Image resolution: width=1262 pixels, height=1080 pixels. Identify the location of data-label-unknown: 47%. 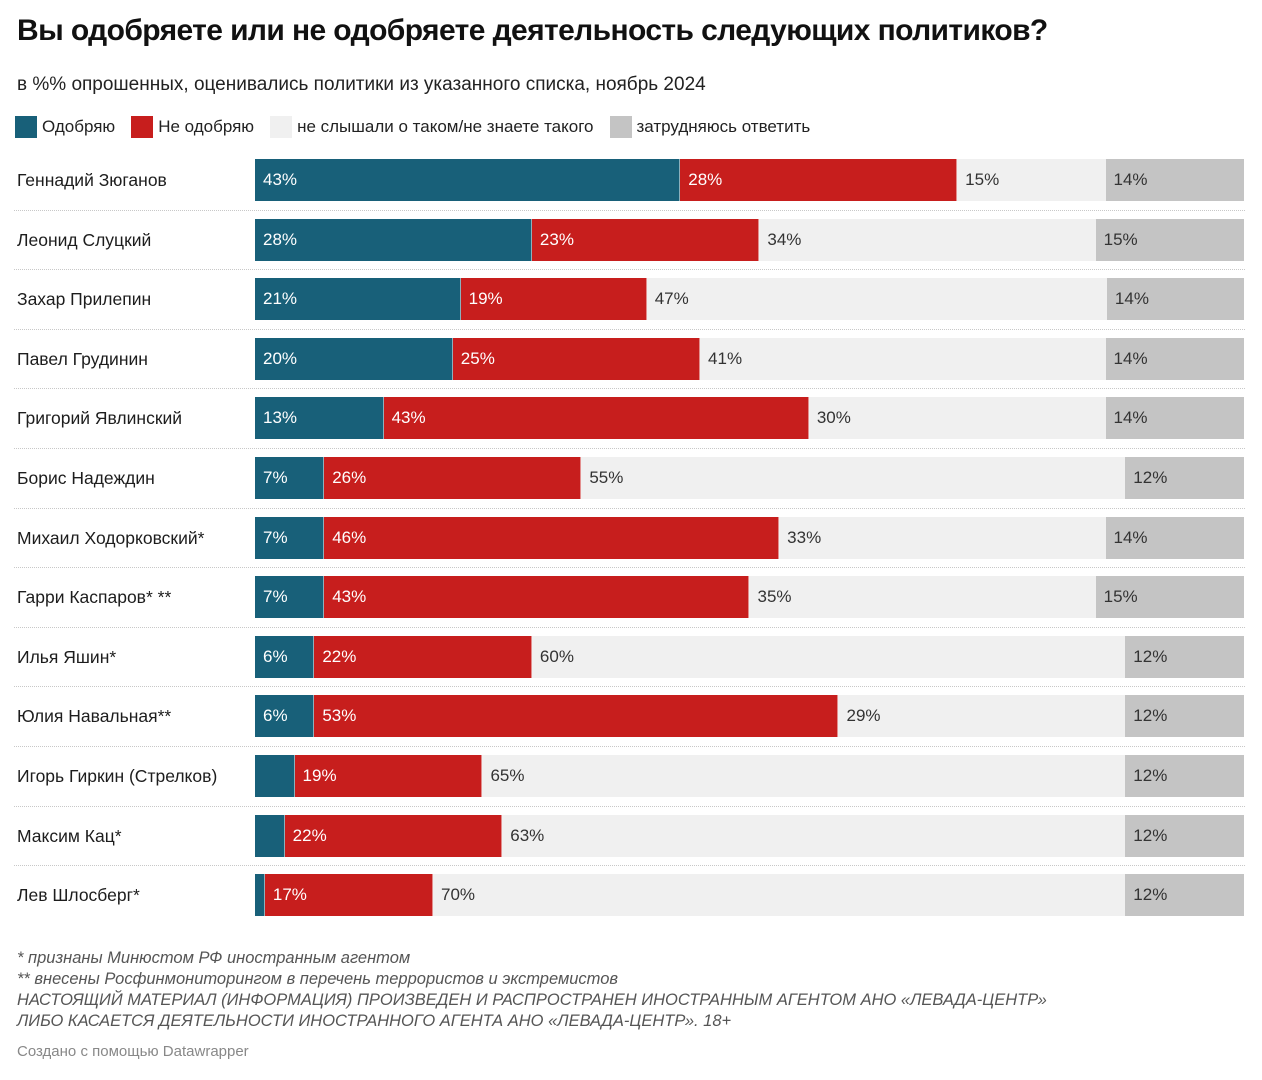
(671, 299).